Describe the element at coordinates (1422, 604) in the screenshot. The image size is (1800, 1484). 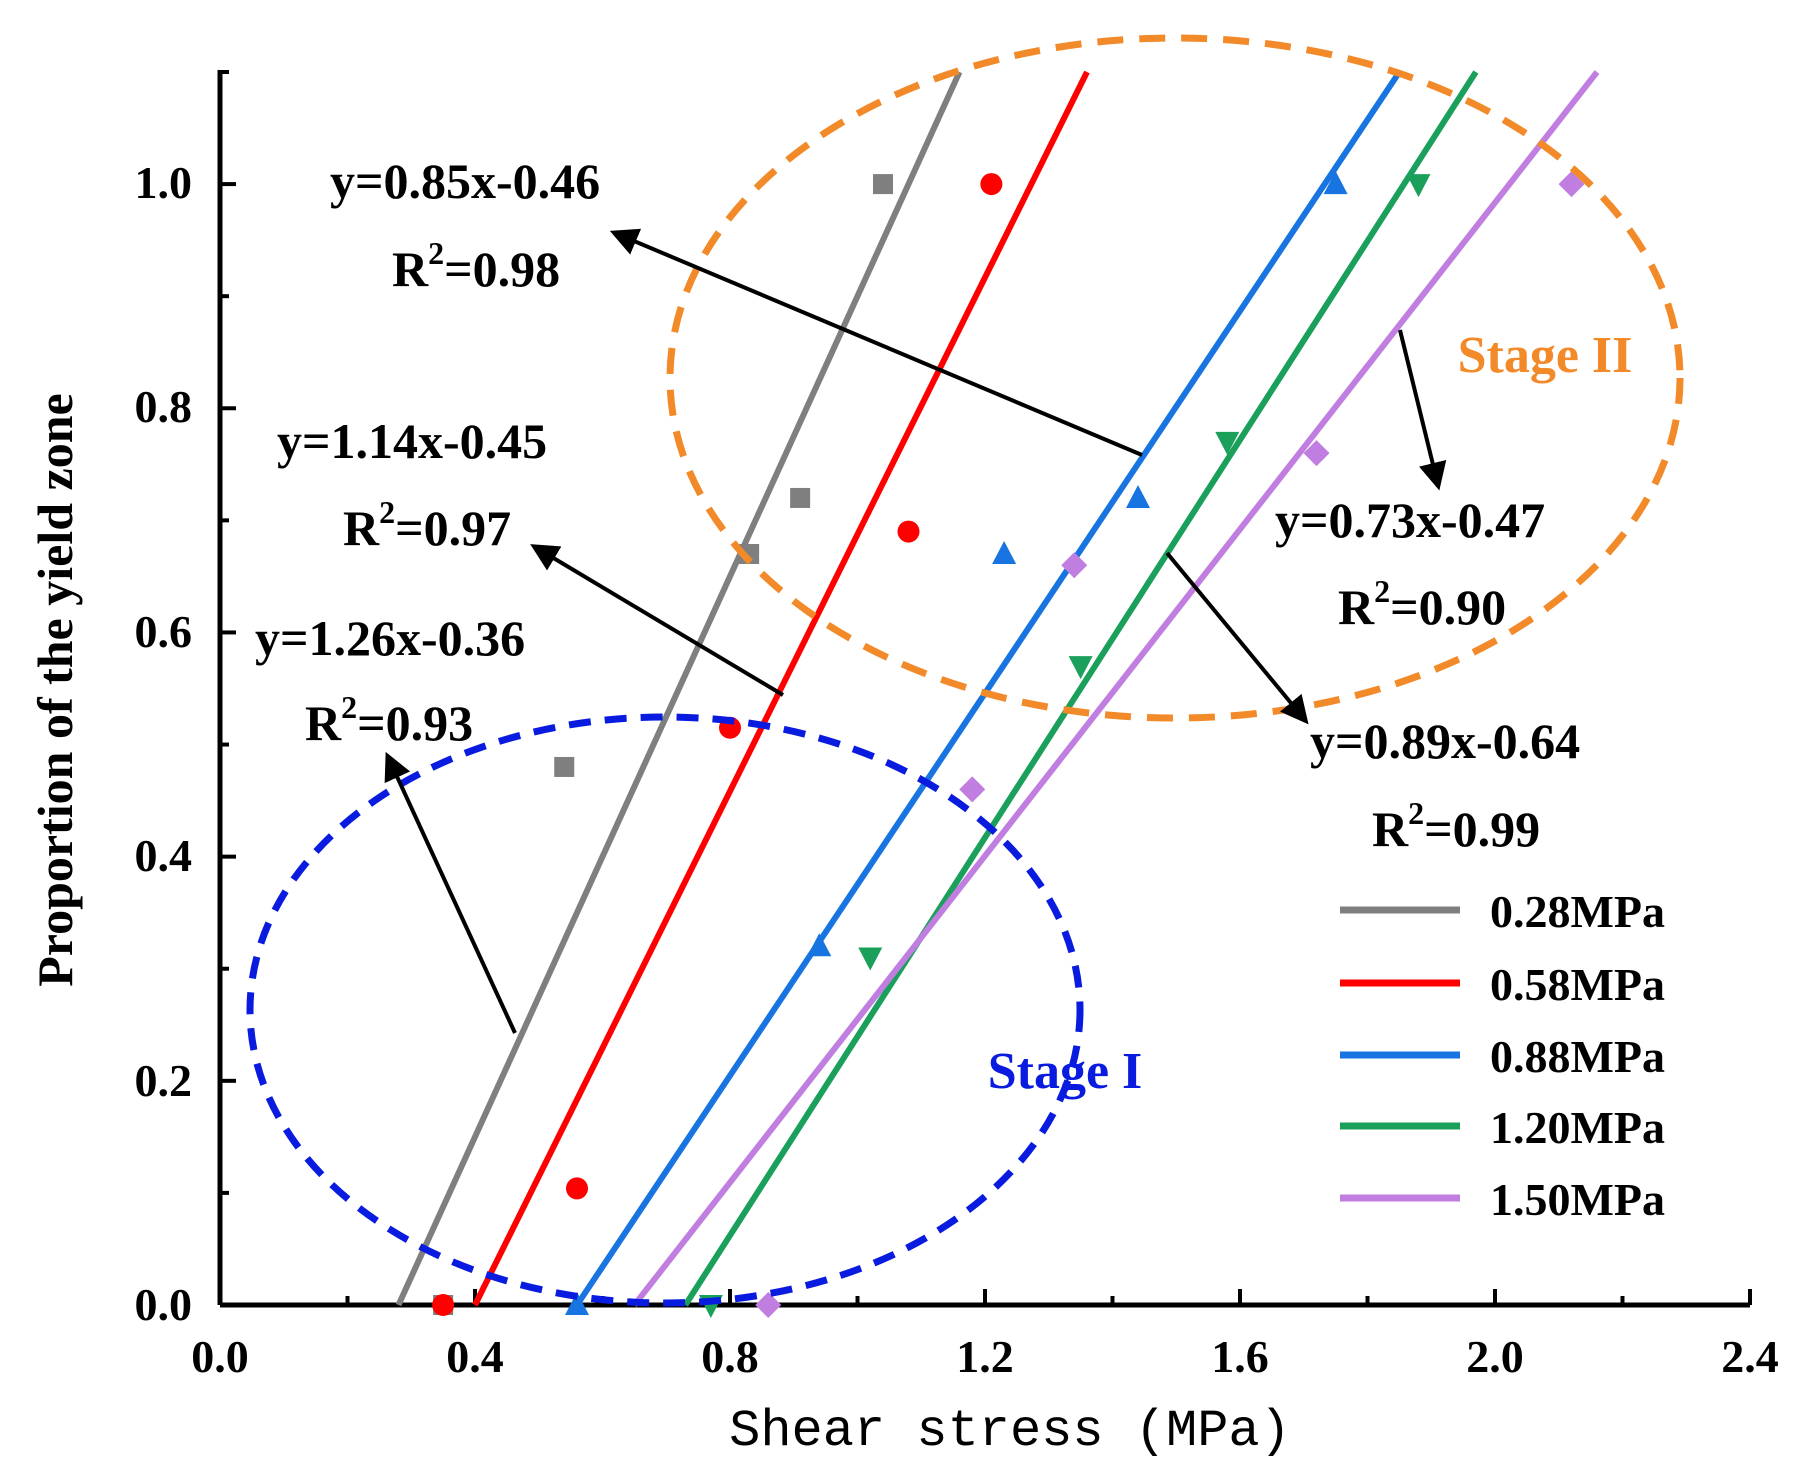
I see `equation-4-r2: R2=0.90` at that location.